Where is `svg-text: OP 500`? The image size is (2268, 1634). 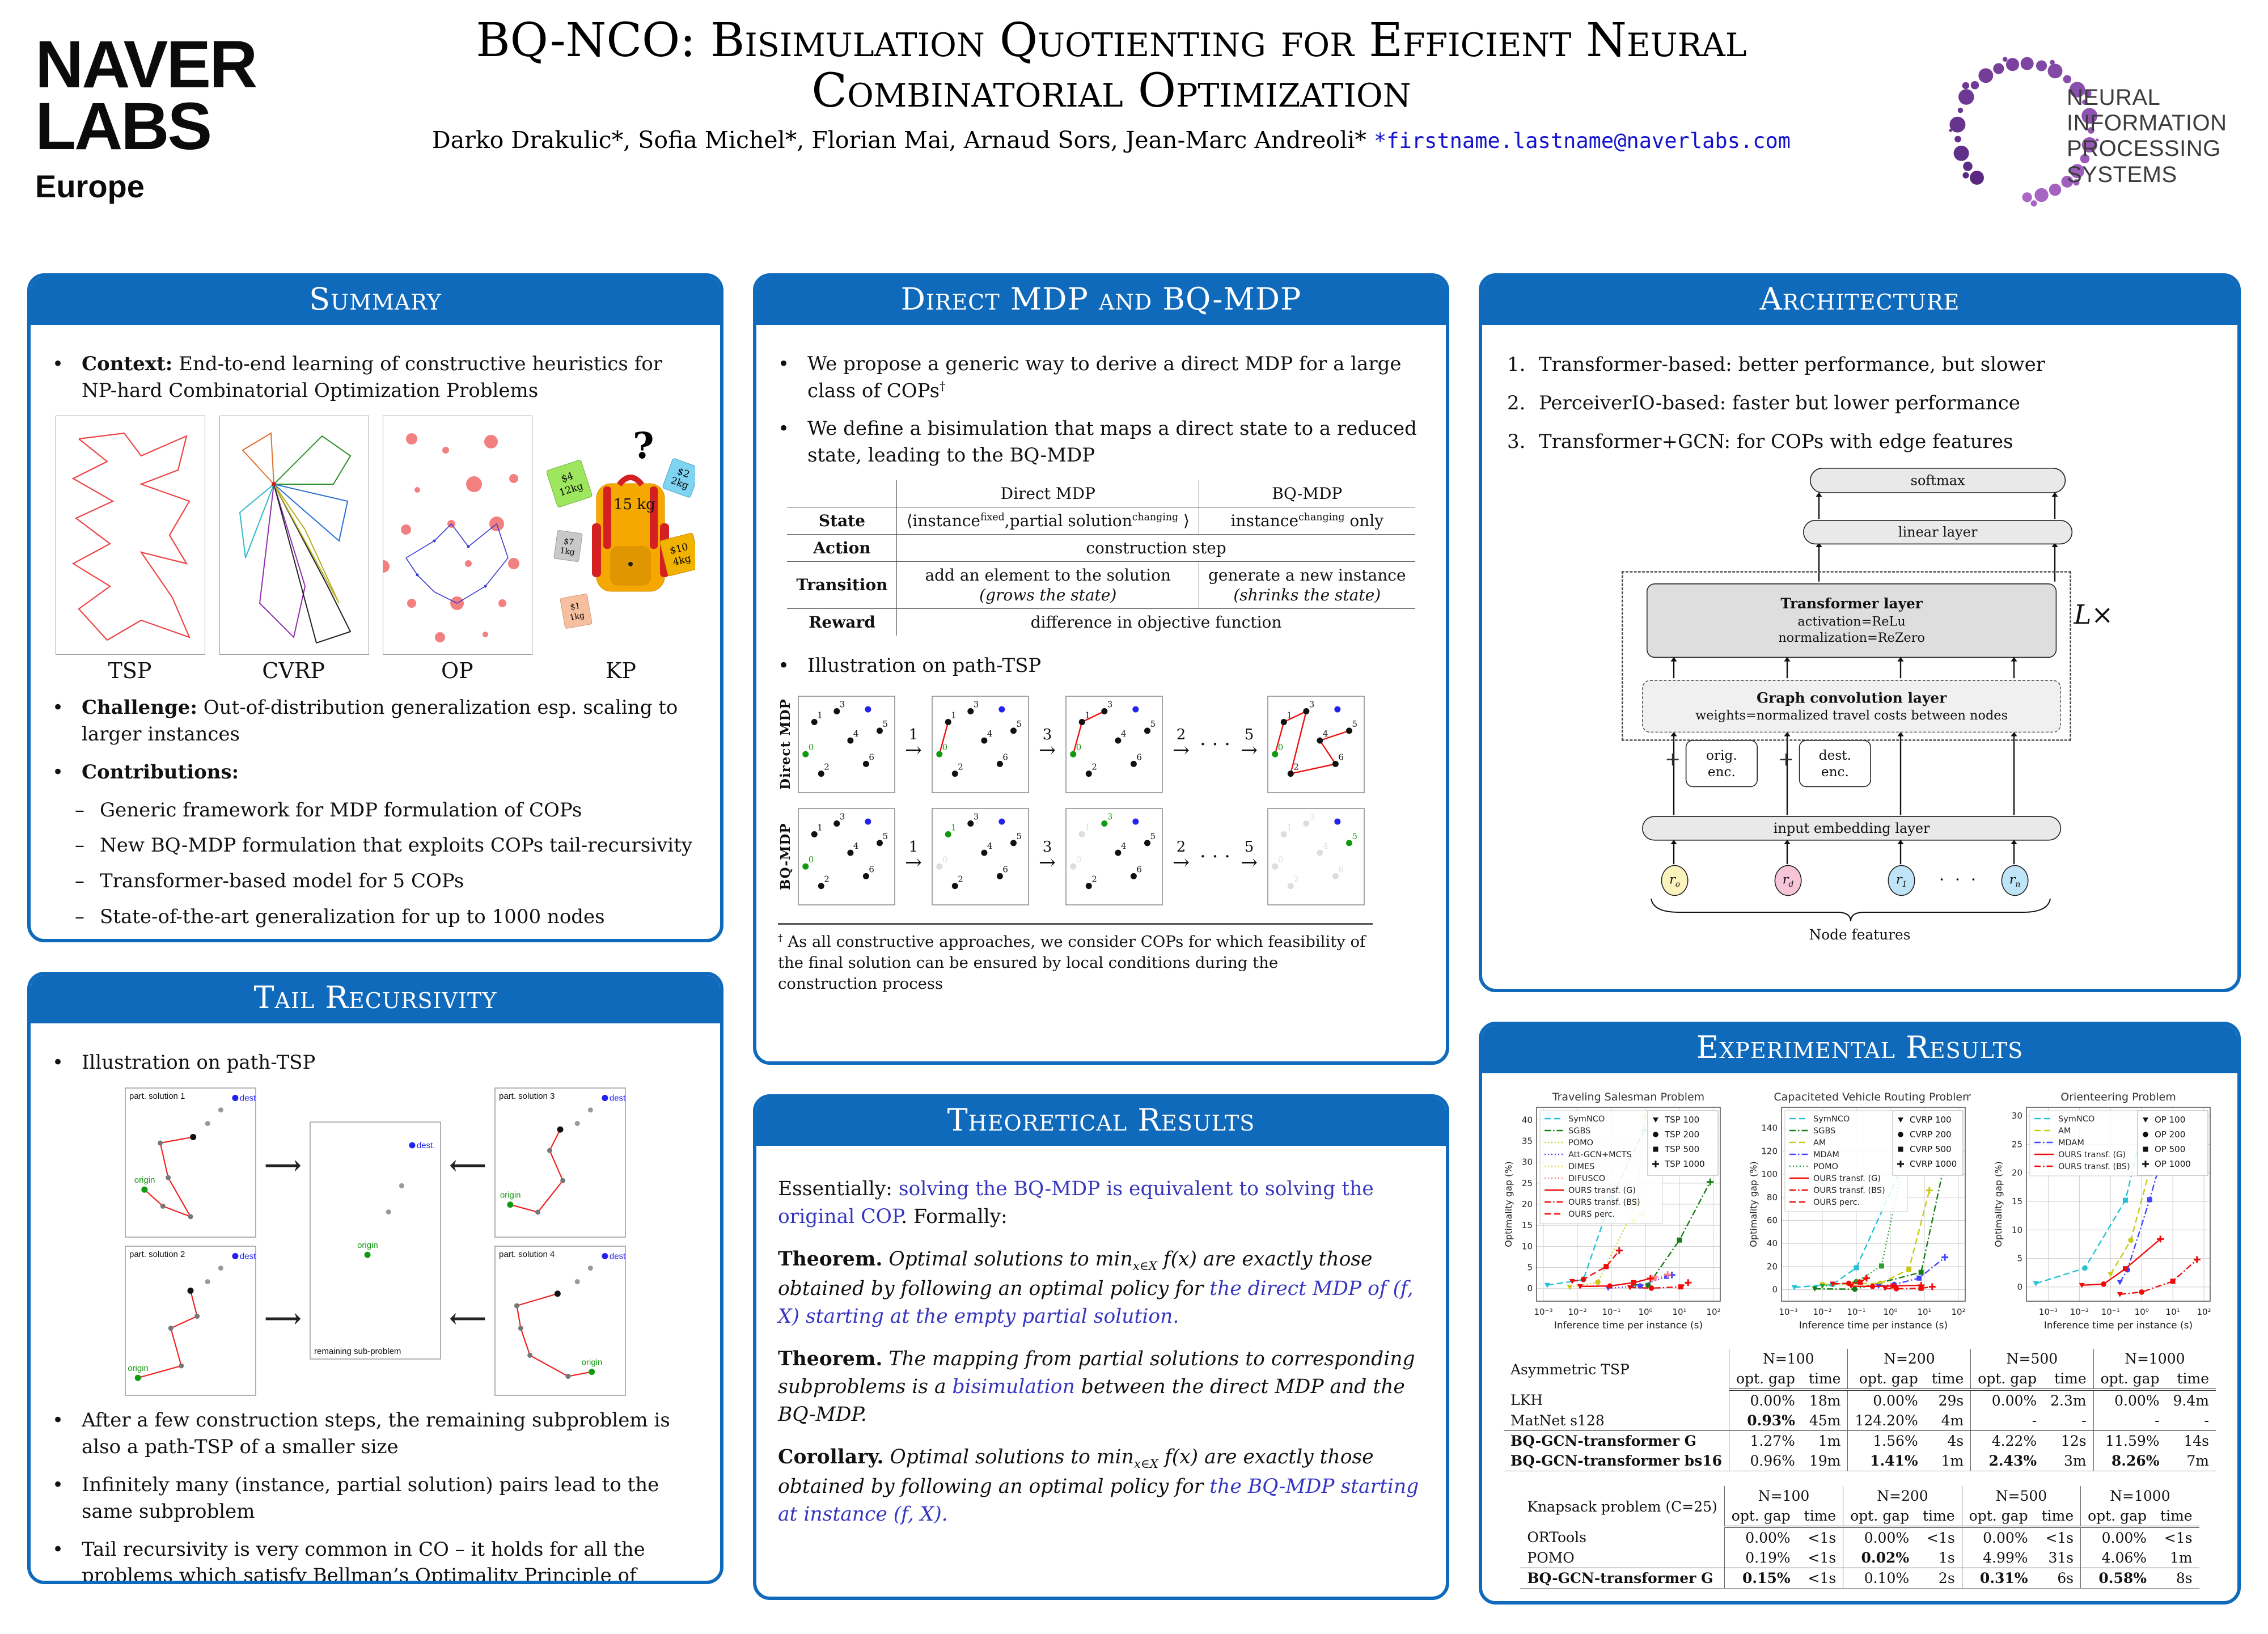
svg-text: OP 500 is located at coordinates (2170, 1149).